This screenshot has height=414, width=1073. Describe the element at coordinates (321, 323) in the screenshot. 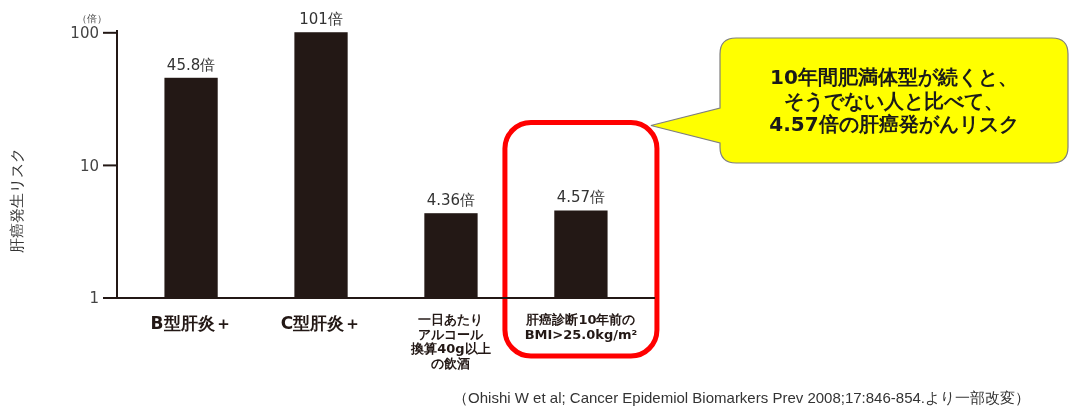

I see `x-tick-label: C型肝炎＋` at that location.